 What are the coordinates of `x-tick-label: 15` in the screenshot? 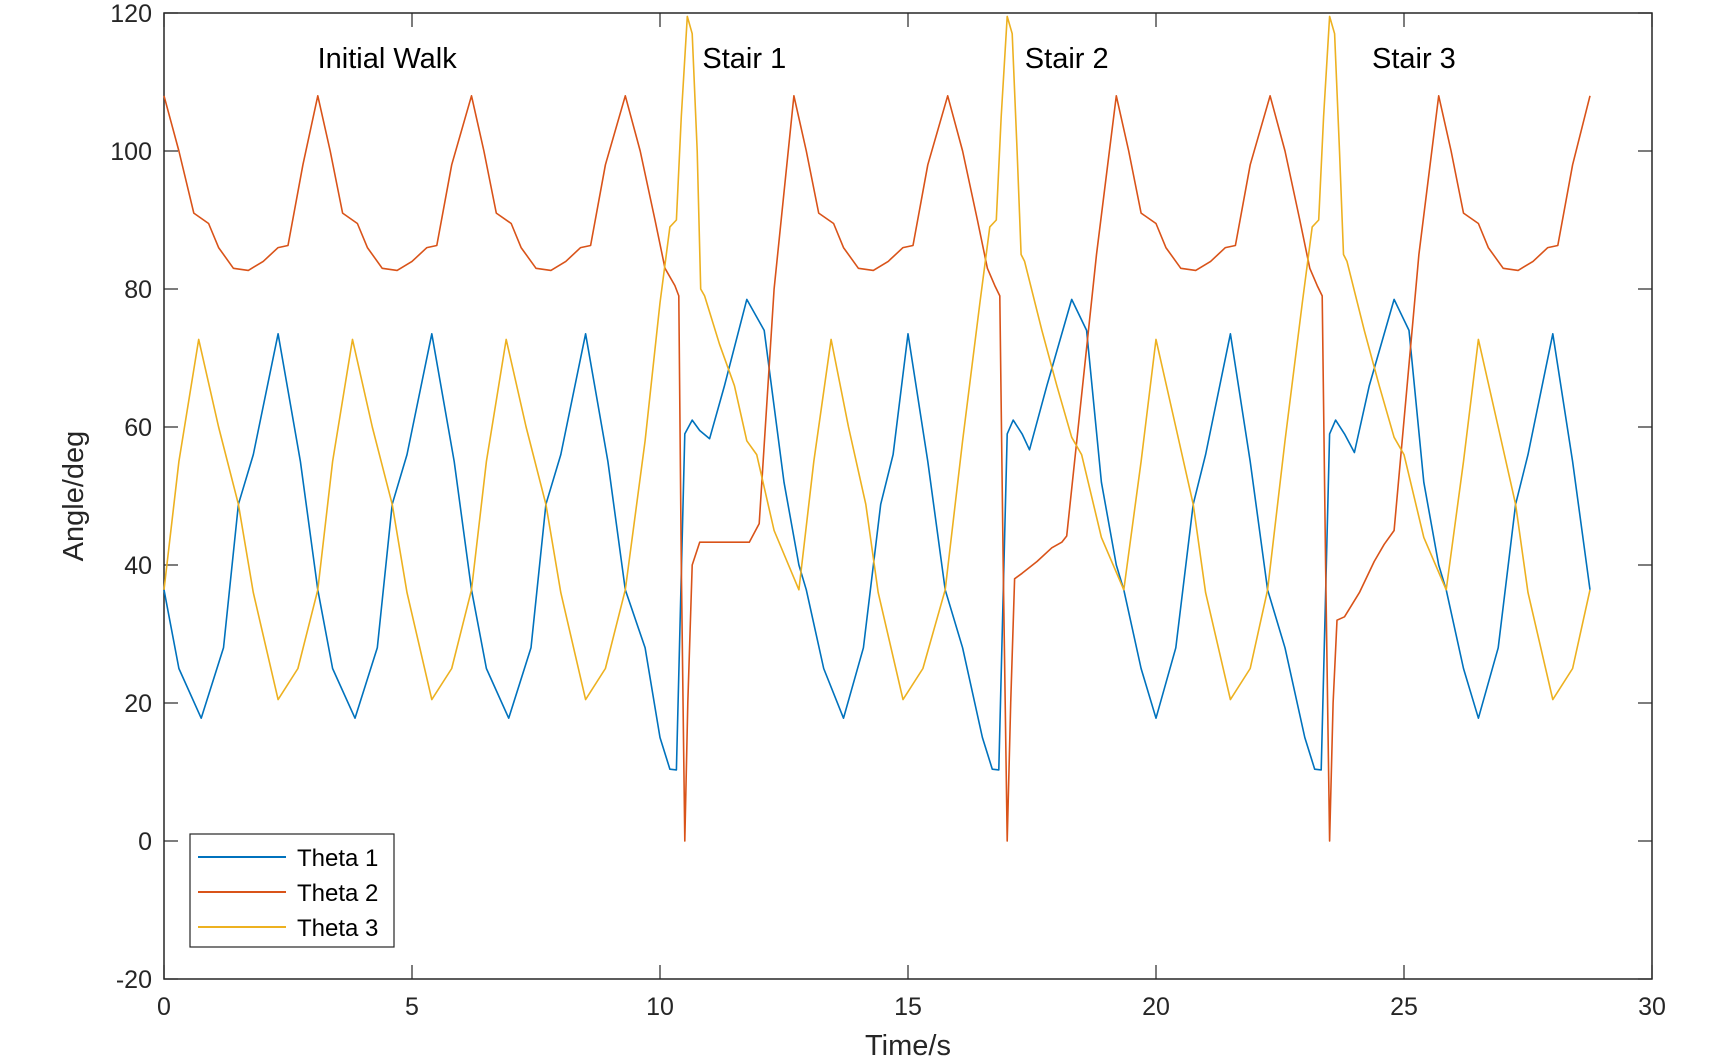 It's located at (908, 1007).